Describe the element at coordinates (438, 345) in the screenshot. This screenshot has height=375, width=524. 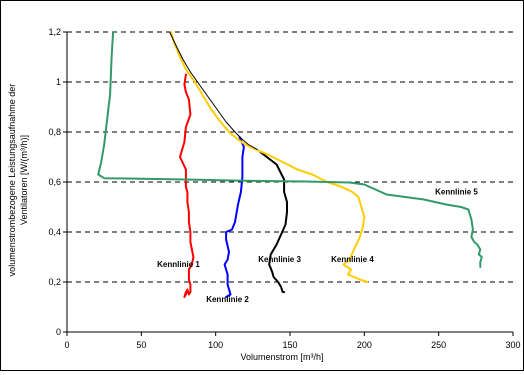
I see `x-tick-label: 250` at that location.